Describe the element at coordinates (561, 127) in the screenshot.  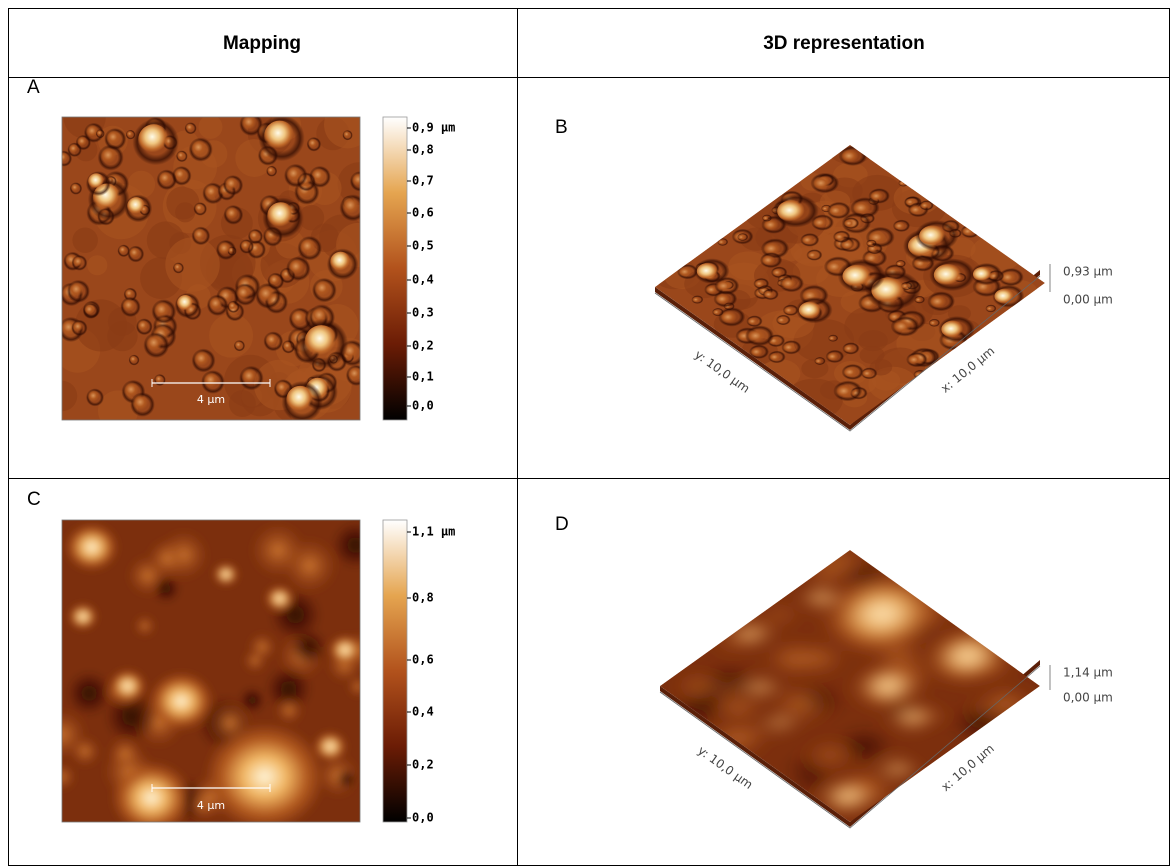
I see `panel-letter: B` at that location.